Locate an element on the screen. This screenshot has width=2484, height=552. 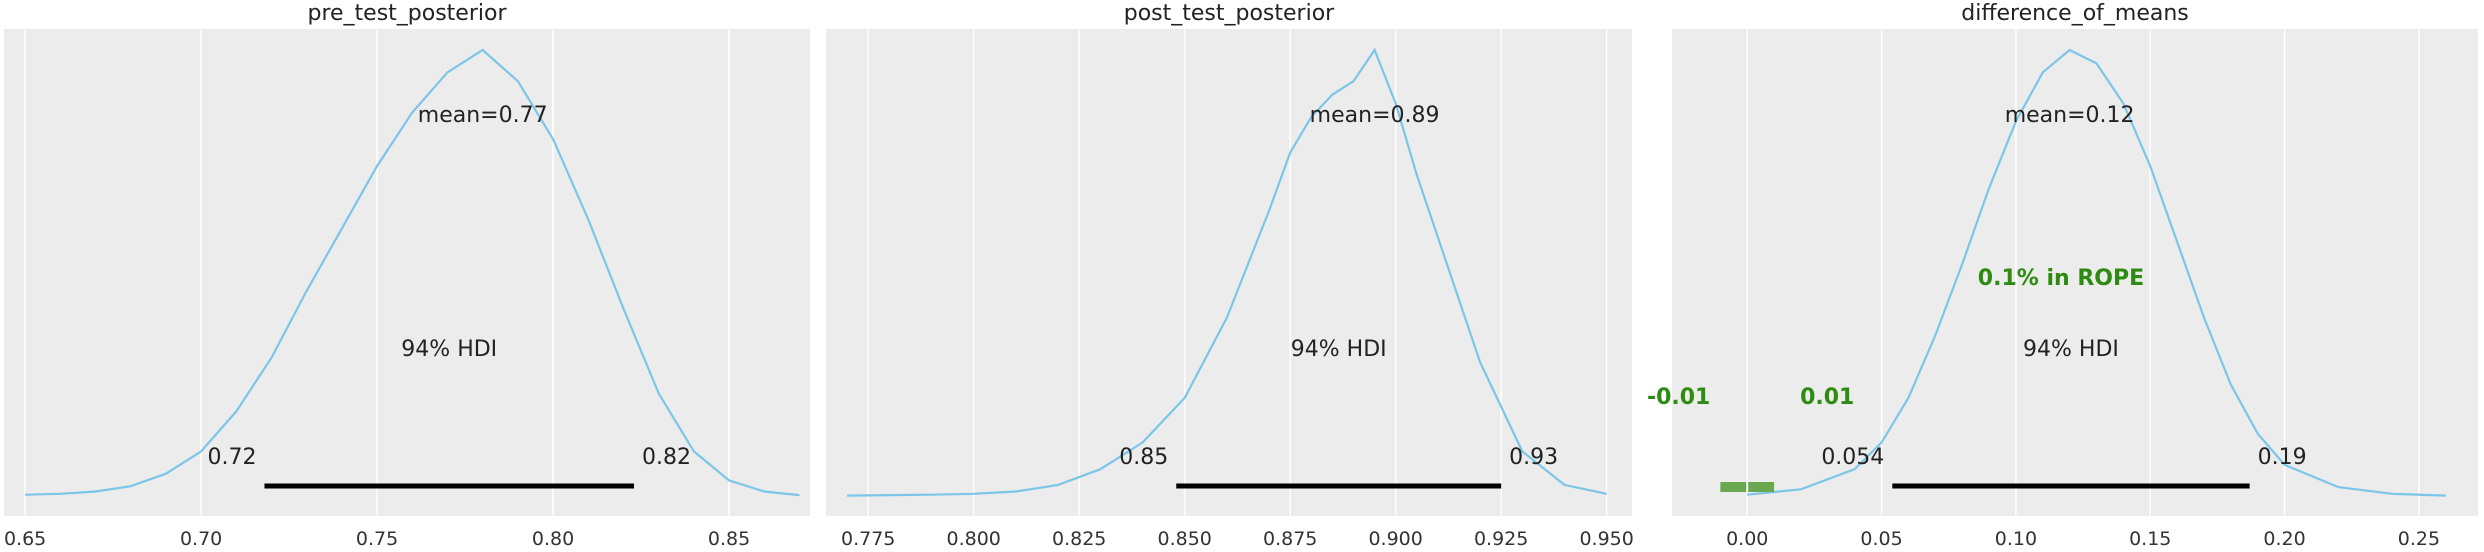
hdi-low-label: 0.72 is located at coordinates (231, 457).